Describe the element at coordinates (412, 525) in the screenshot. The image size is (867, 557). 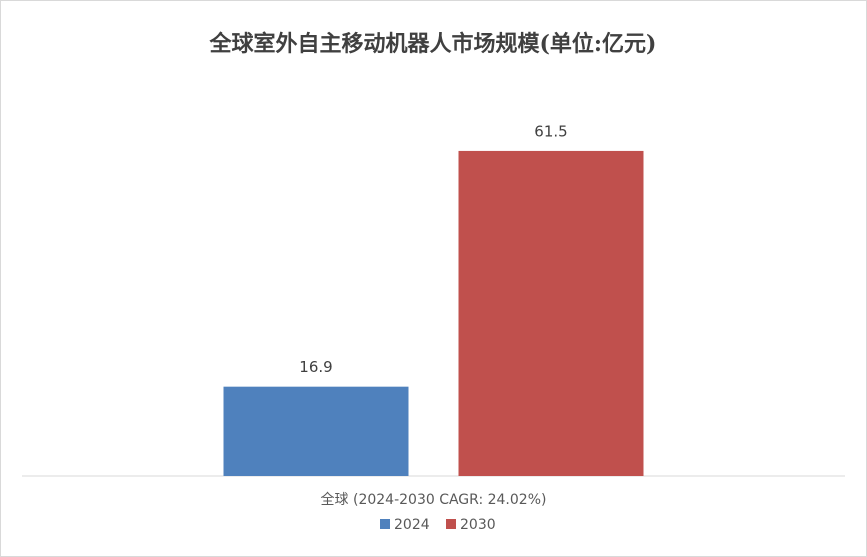
I see `legend-label: 2024` at that location.